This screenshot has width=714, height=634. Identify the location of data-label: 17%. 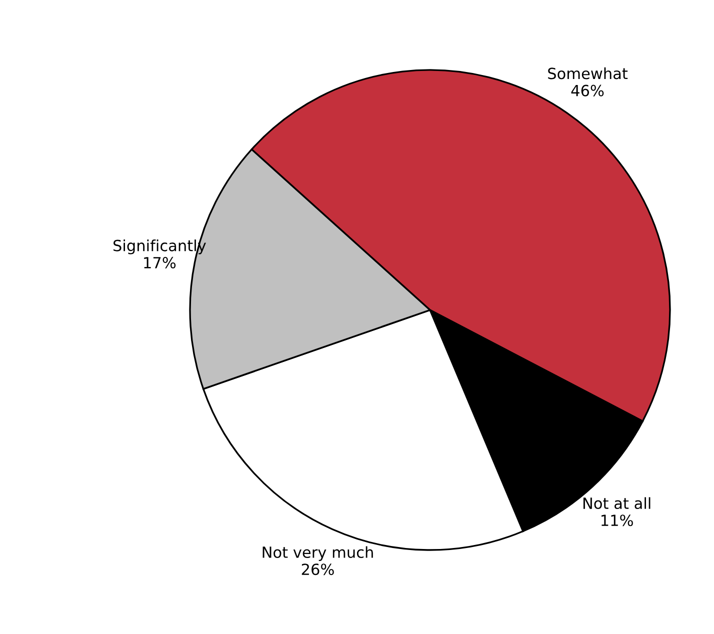
(160, 262).